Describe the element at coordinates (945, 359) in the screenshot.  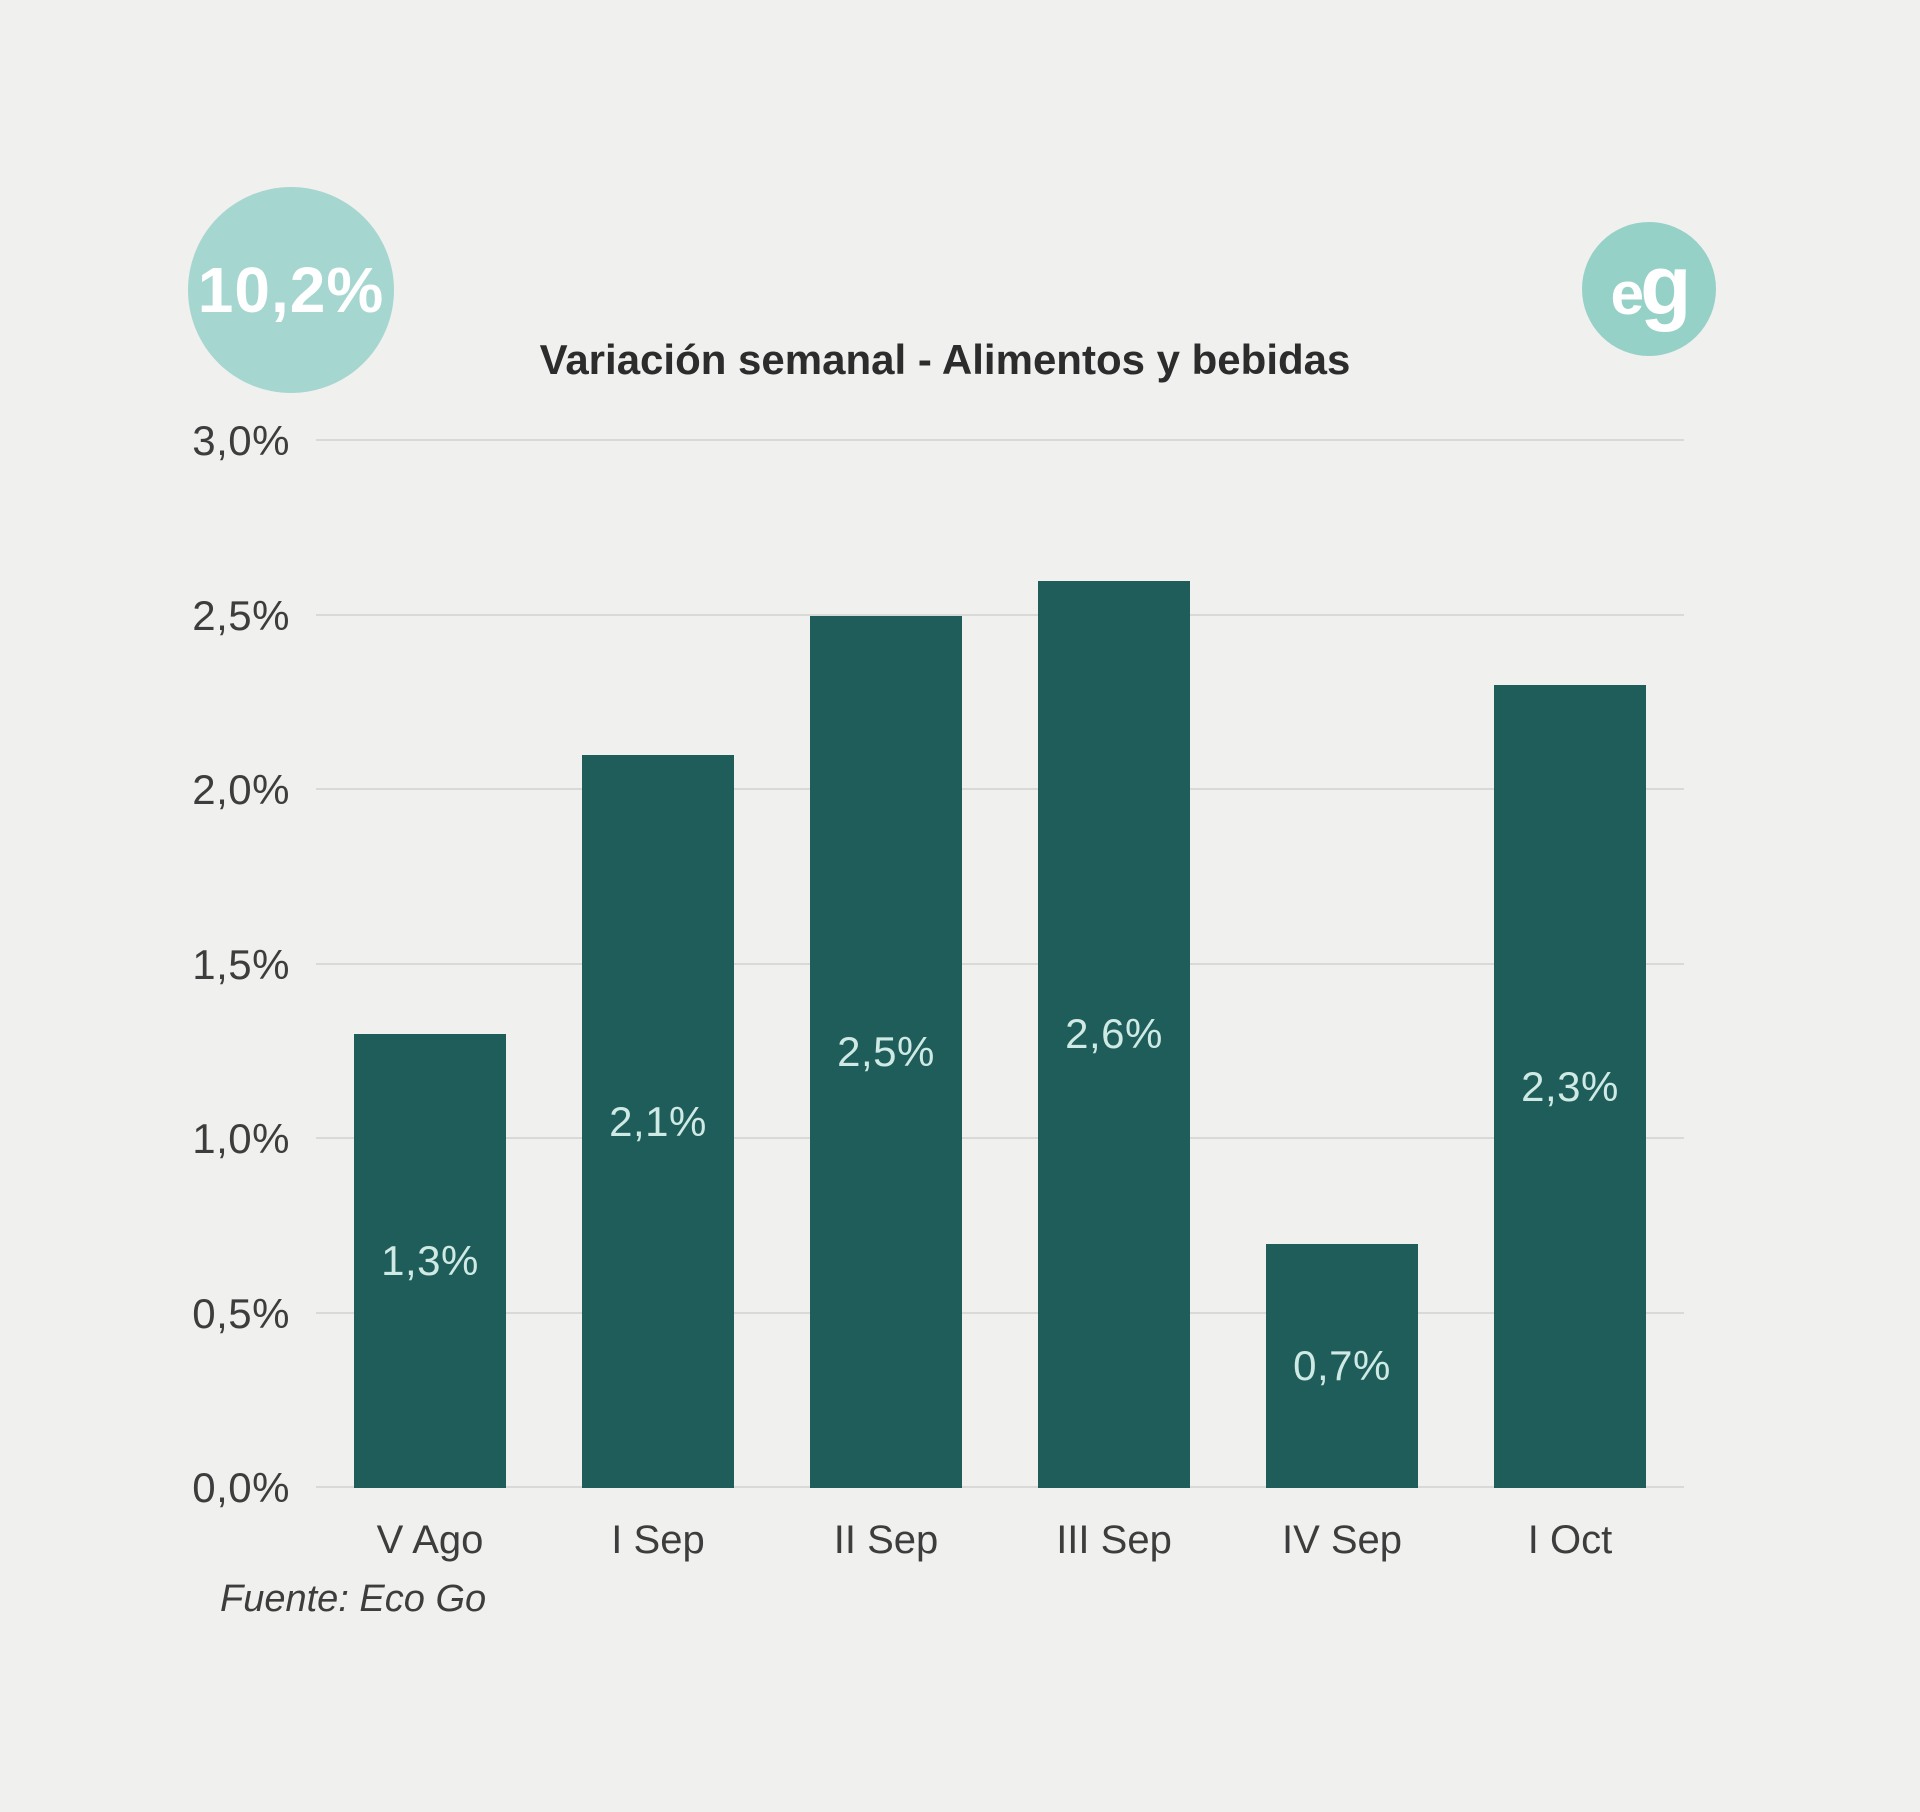
I see `chart-title: Variación semanal - Alimentos y bebidas` at that location.